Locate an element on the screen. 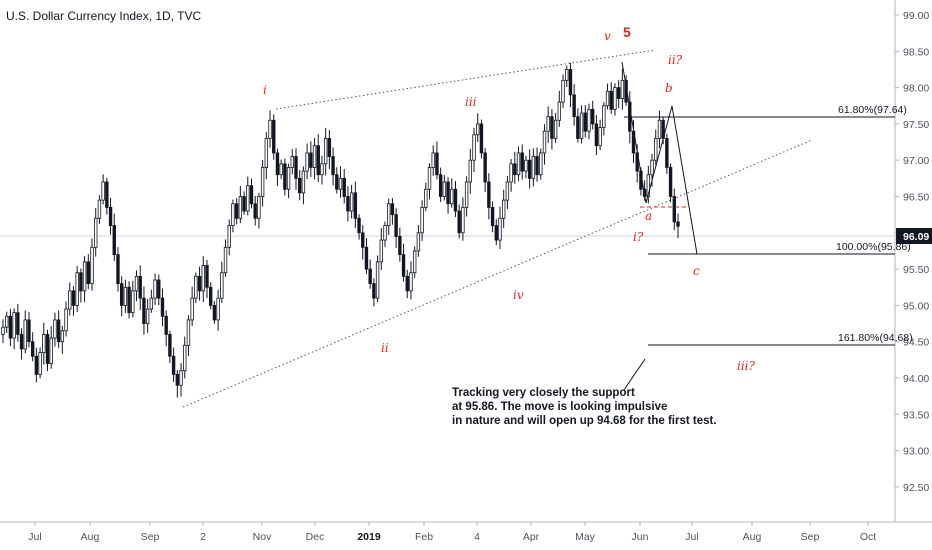 This screenshot has height=550, width=932. wave-label-b: b is located at coordinates (669, 88).